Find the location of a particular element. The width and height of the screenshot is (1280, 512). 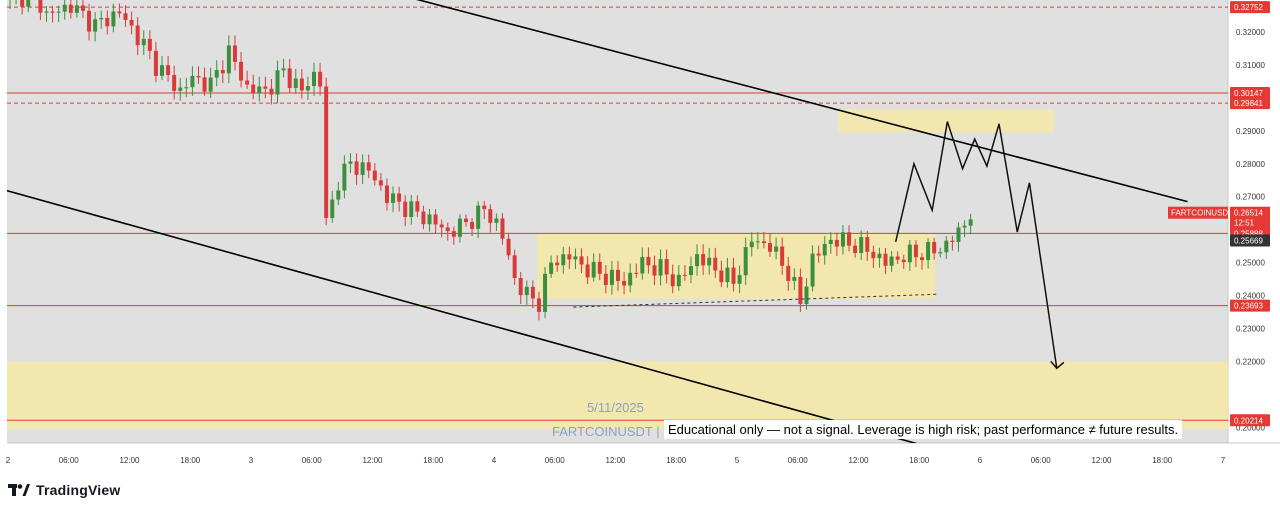

current-price-label: 0.26514 is located at coordinates (1248, 213).